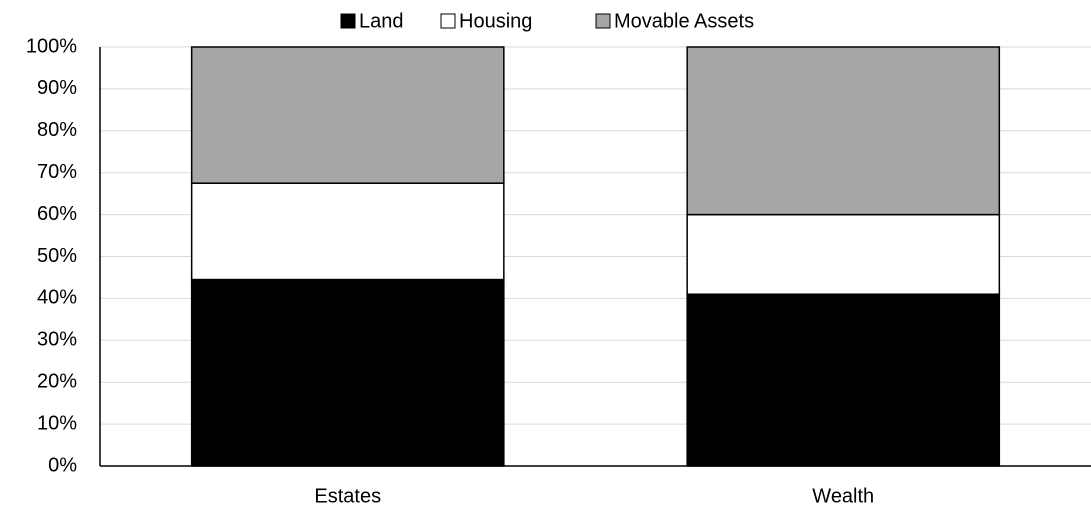 The image size is (1091, 513). What do you see at coordinates (347, 496) in the screenshot?
I see `x-tick-label: Estates` at bounding box center [347, 496].